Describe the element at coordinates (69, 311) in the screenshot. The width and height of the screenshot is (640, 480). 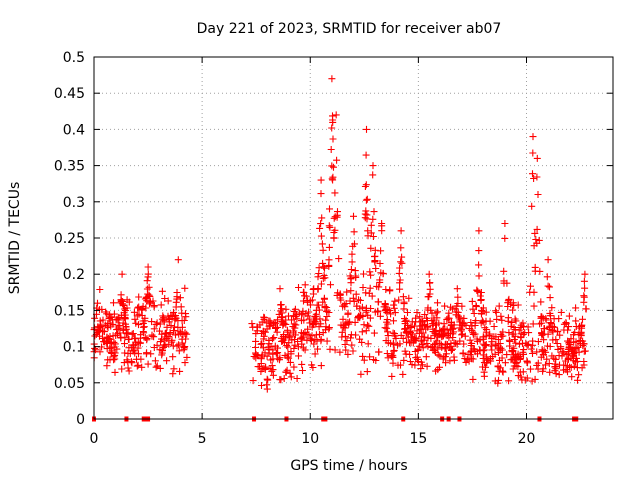
I see `y-tick-label: 0.15` at that location.